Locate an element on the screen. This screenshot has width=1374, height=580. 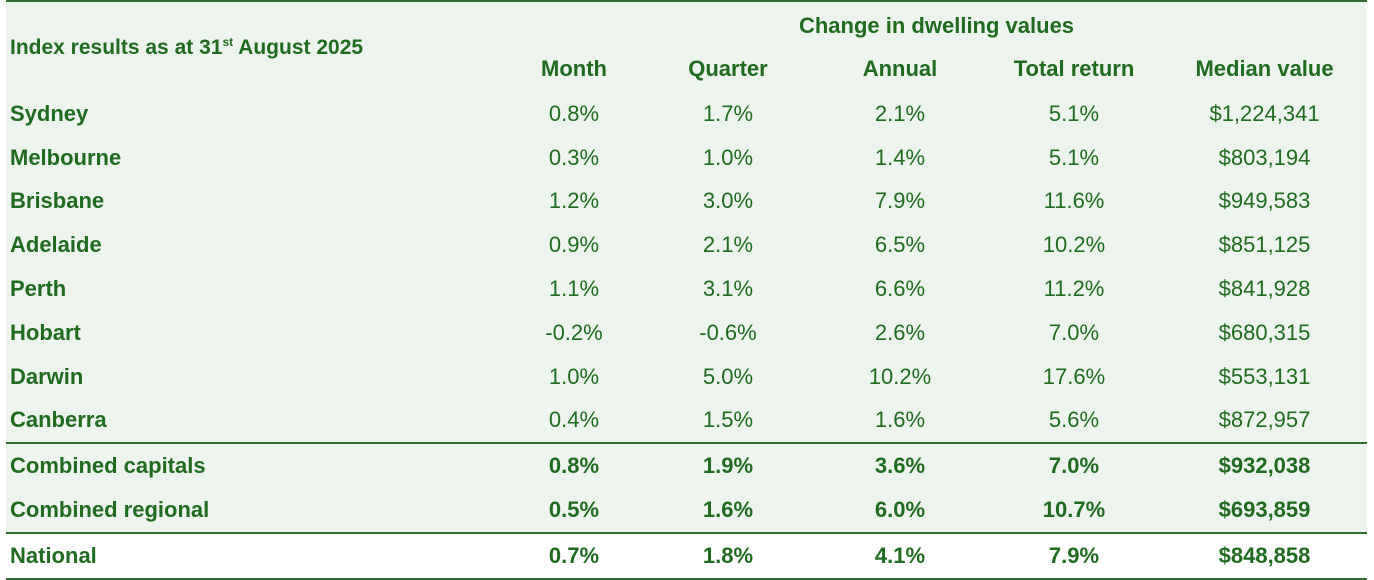
title-superscript: st is located at coordinates (228, 41).